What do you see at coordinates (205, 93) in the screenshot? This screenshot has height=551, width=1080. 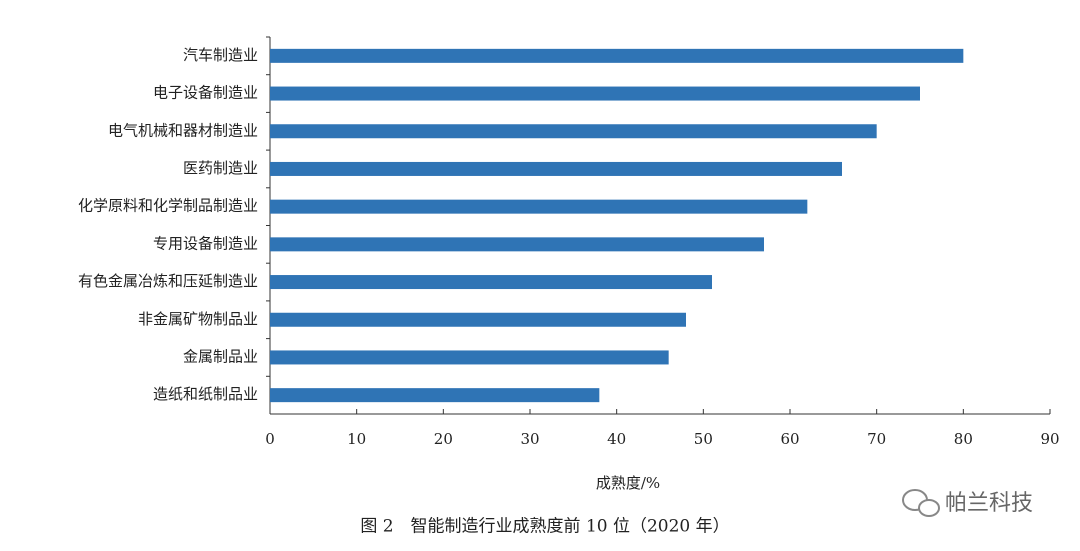 I see `y-tick-label: 电子设备制造业` at bounding box center [205, 93].